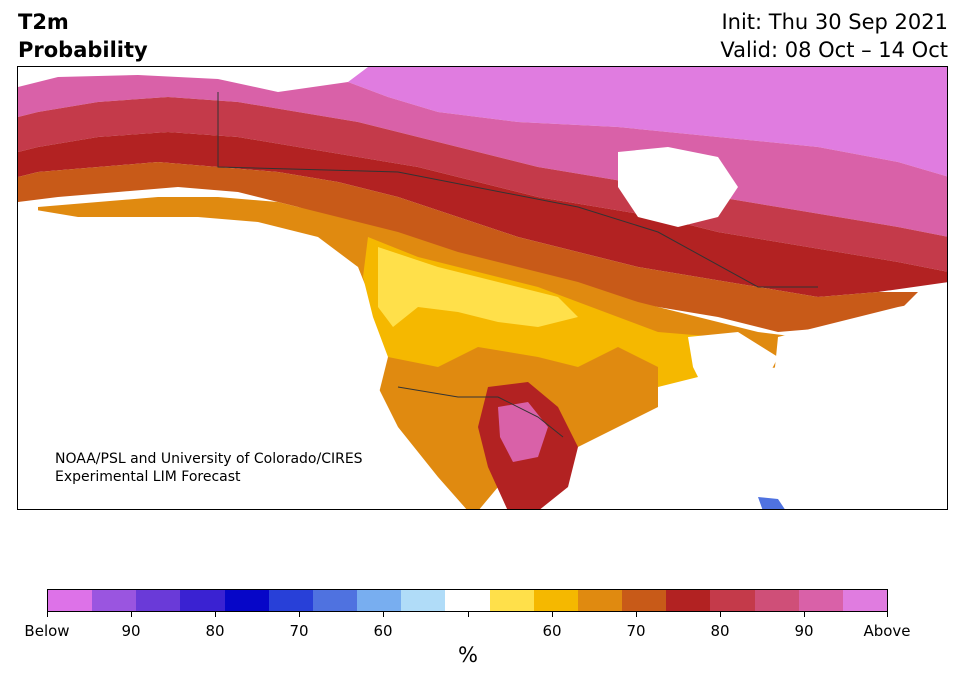 The width and height of the screenshot is (959, 680). I want to click on band-above-light, so click(647, 122).